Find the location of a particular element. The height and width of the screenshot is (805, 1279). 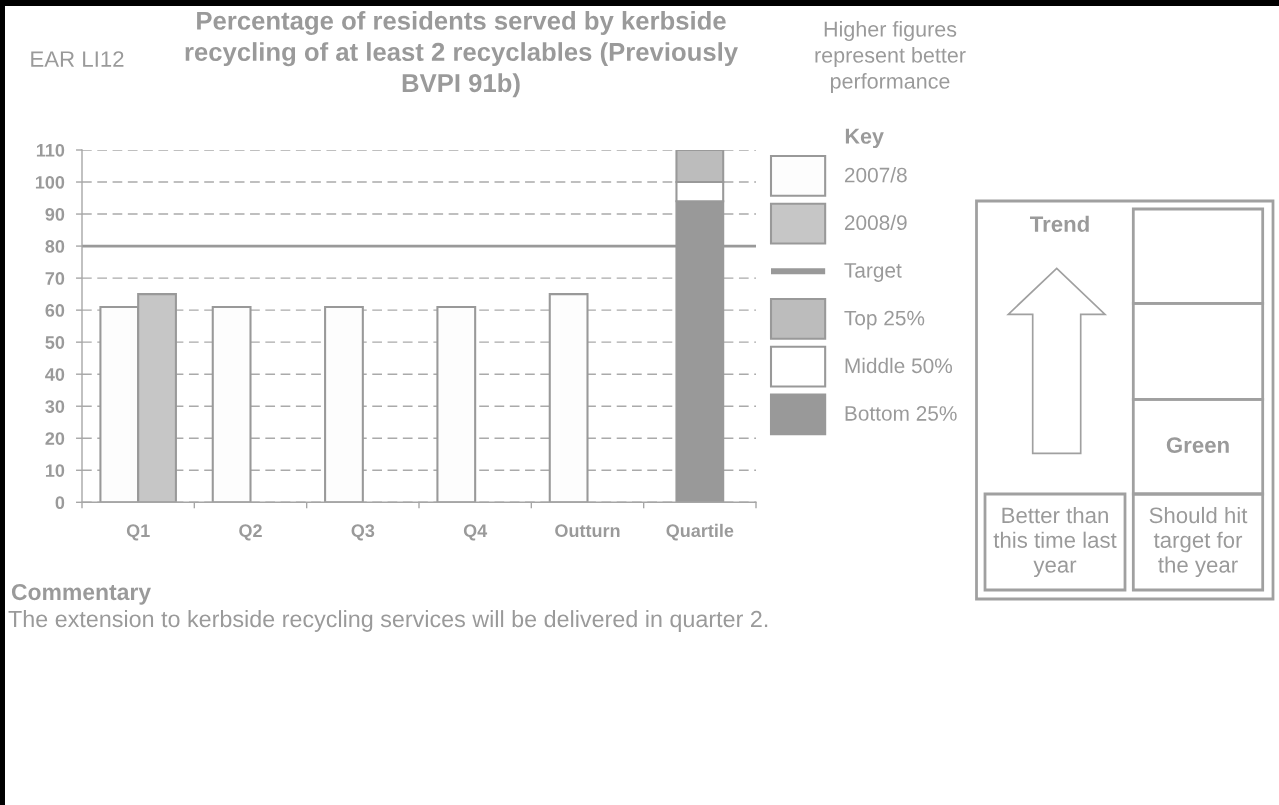

x-tick-label: Q3 is located at coordinates (363, 532).